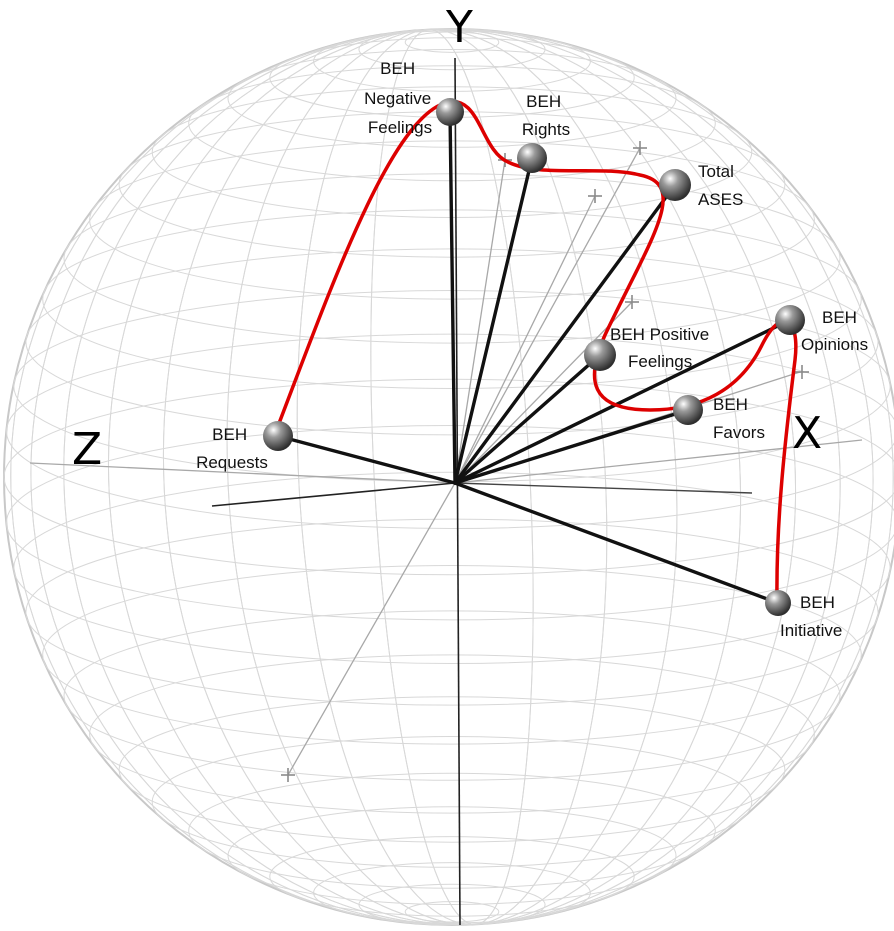 This screenshot has width=894, height=931. I want to click on label-beh-favors: BEH Favors, so click(739, 418).